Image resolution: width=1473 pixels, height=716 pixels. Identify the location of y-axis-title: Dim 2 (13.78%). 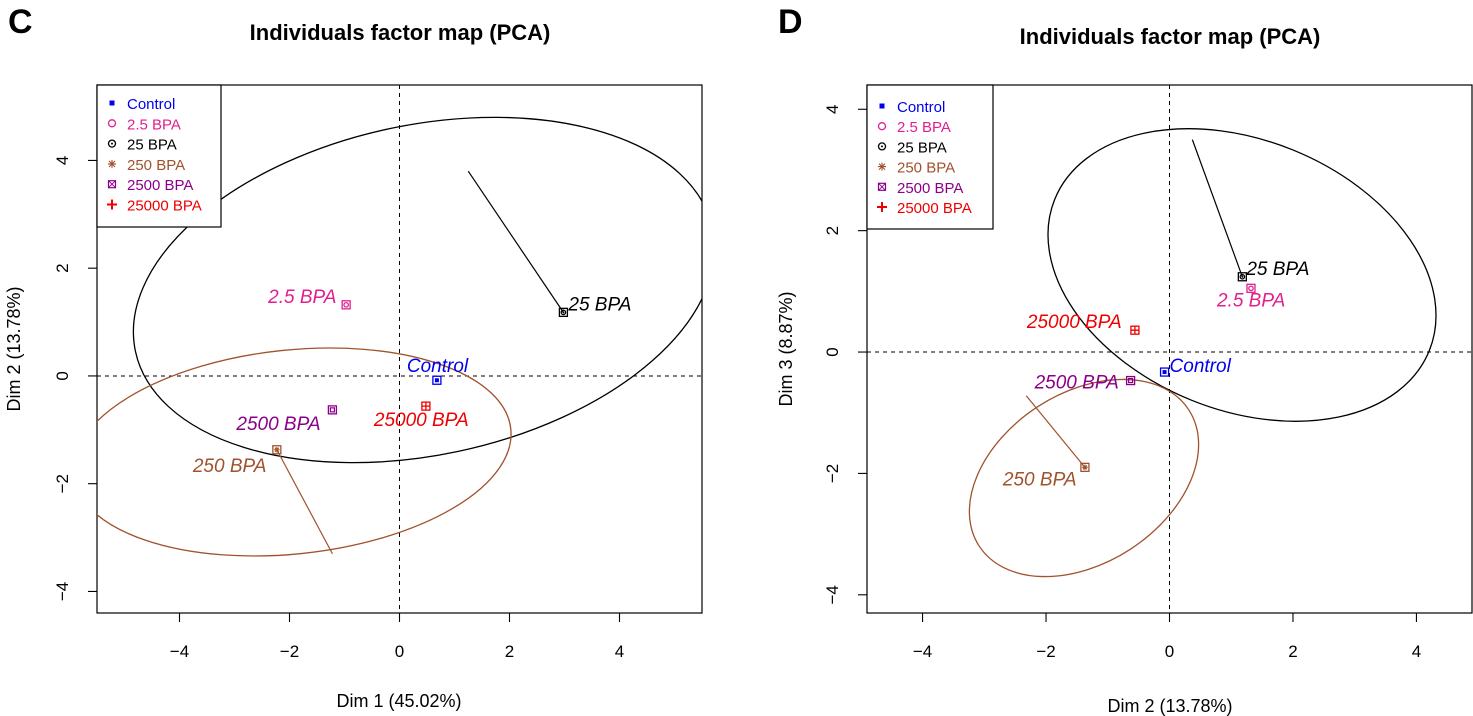
(14, 348).